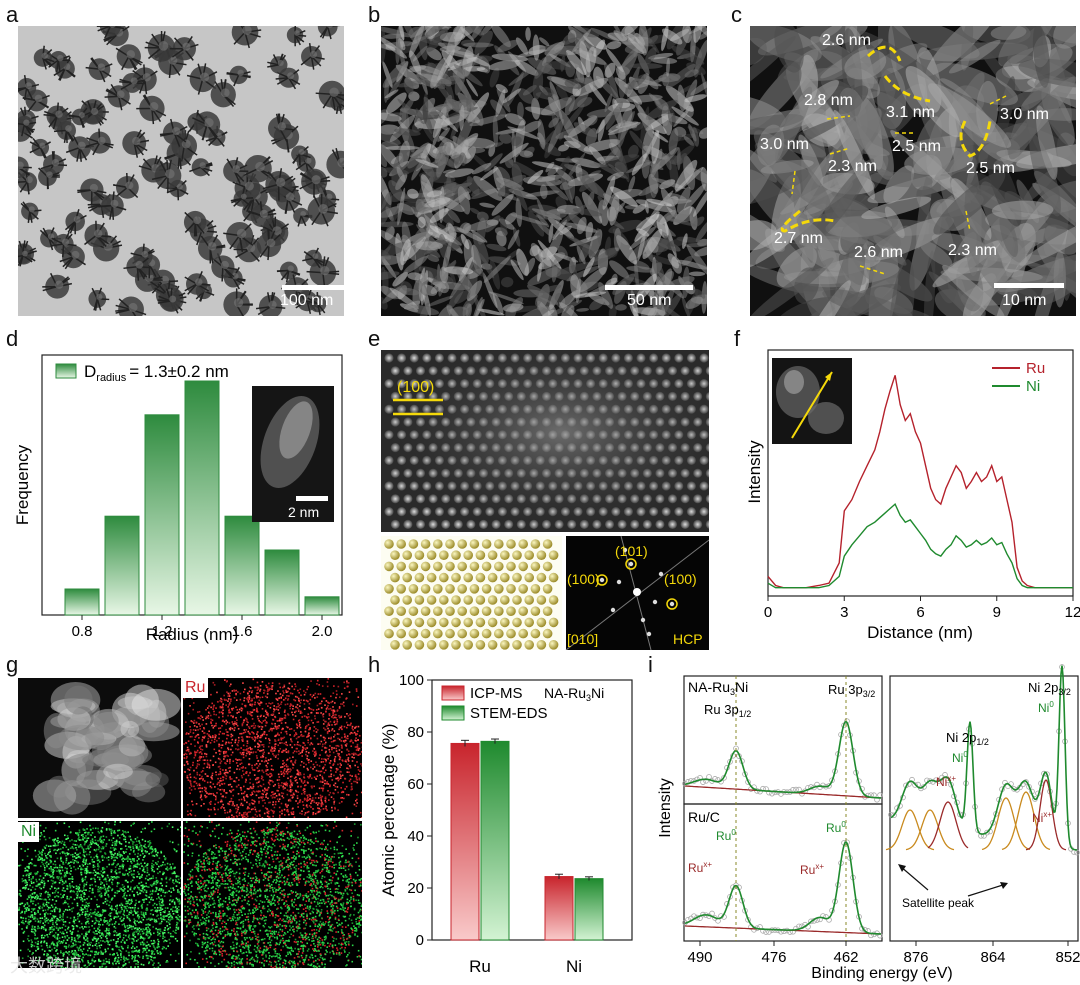  What do you see at coordinates (544, 171) in the screenshot?
I see `haadf-texture-b` at bounding box center [544, 171].